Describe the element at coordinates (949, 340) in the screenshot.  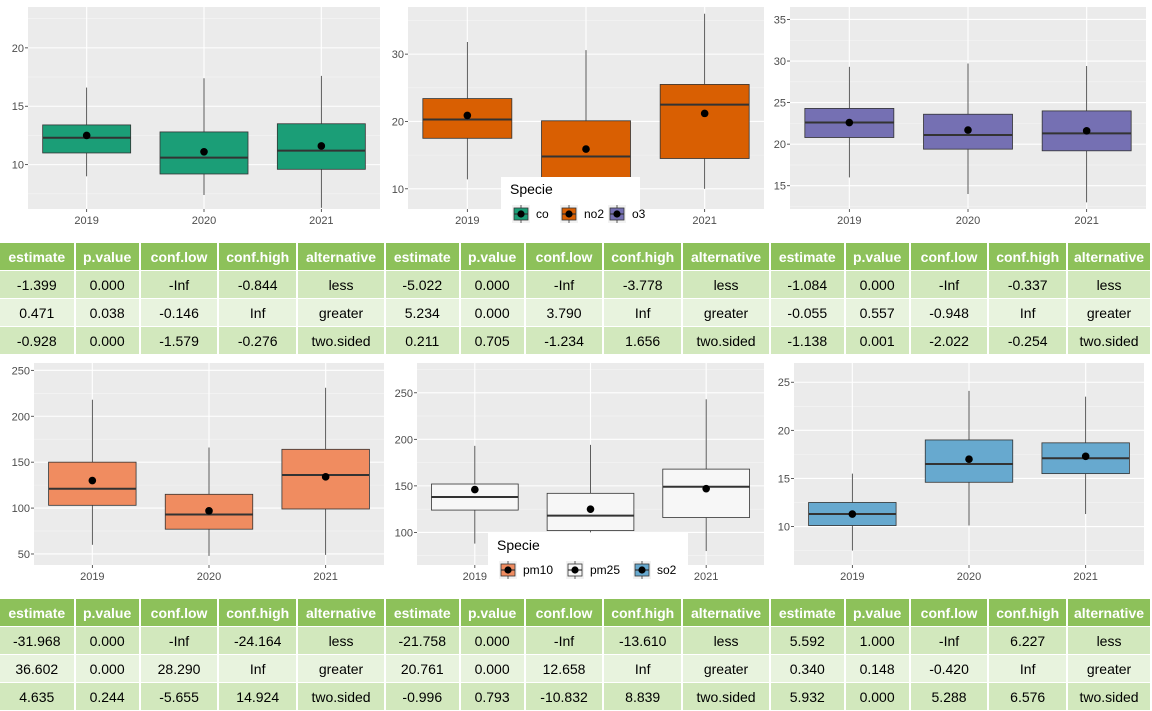
I see `table-cell: -2.022` at that location.